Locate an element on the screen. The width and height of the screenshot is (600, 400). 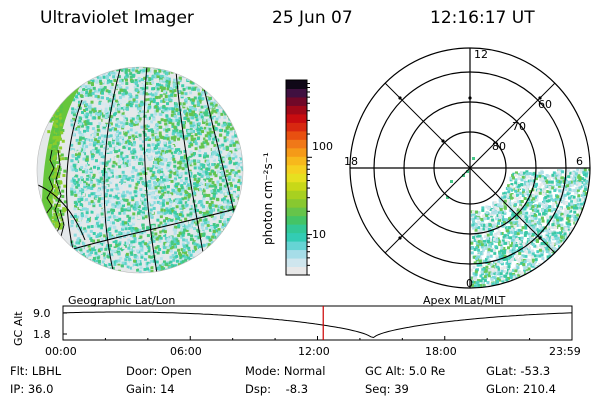
colorbar-tick-10: 10 is located at coordinates (319, 234).